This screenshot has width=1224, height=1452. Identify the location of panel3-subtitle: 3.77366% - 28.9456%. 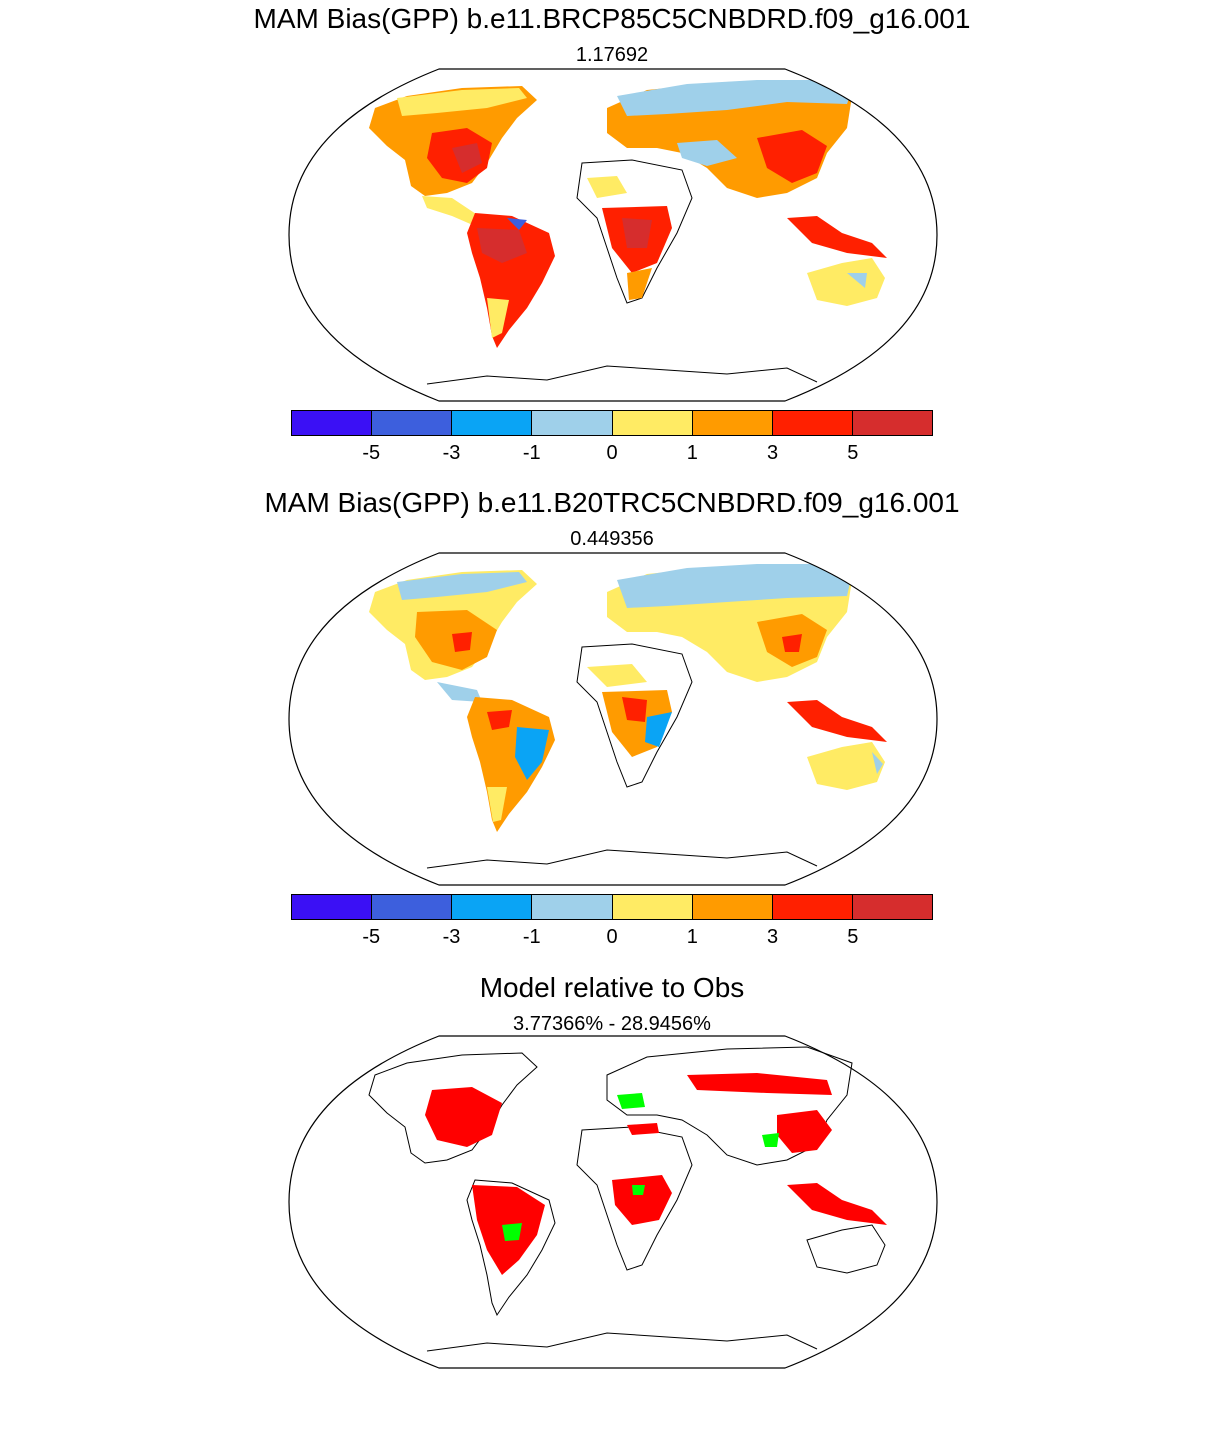
(612, 1024).